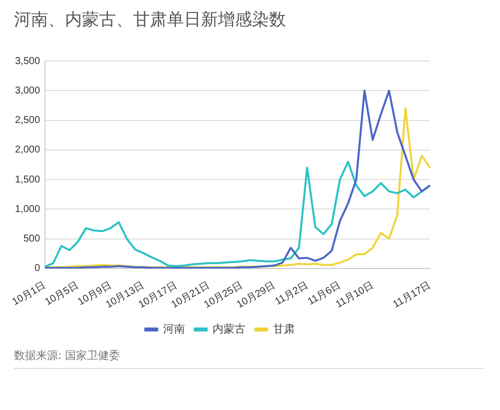  What do you see at coordinates (27, 120) in the screenshot?
I see `y-tick-label: 2,500` at bounding box center [27, 120].